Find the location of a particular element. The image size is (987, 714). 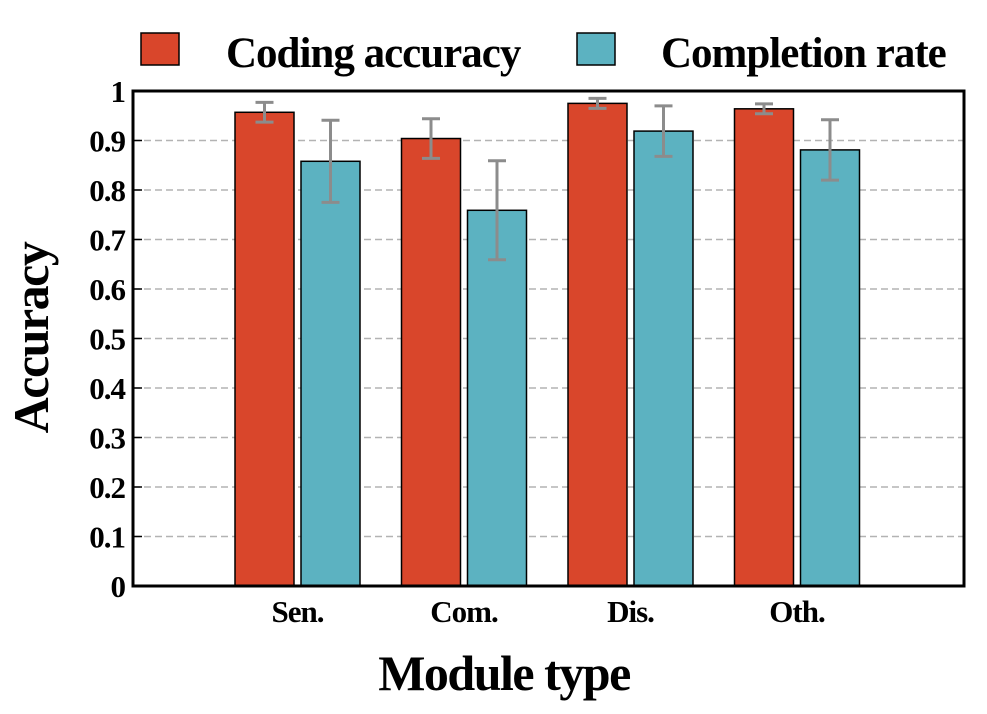

legend-label-coding-accuracy: Coding accuracy is located at coordinates (374, 53).